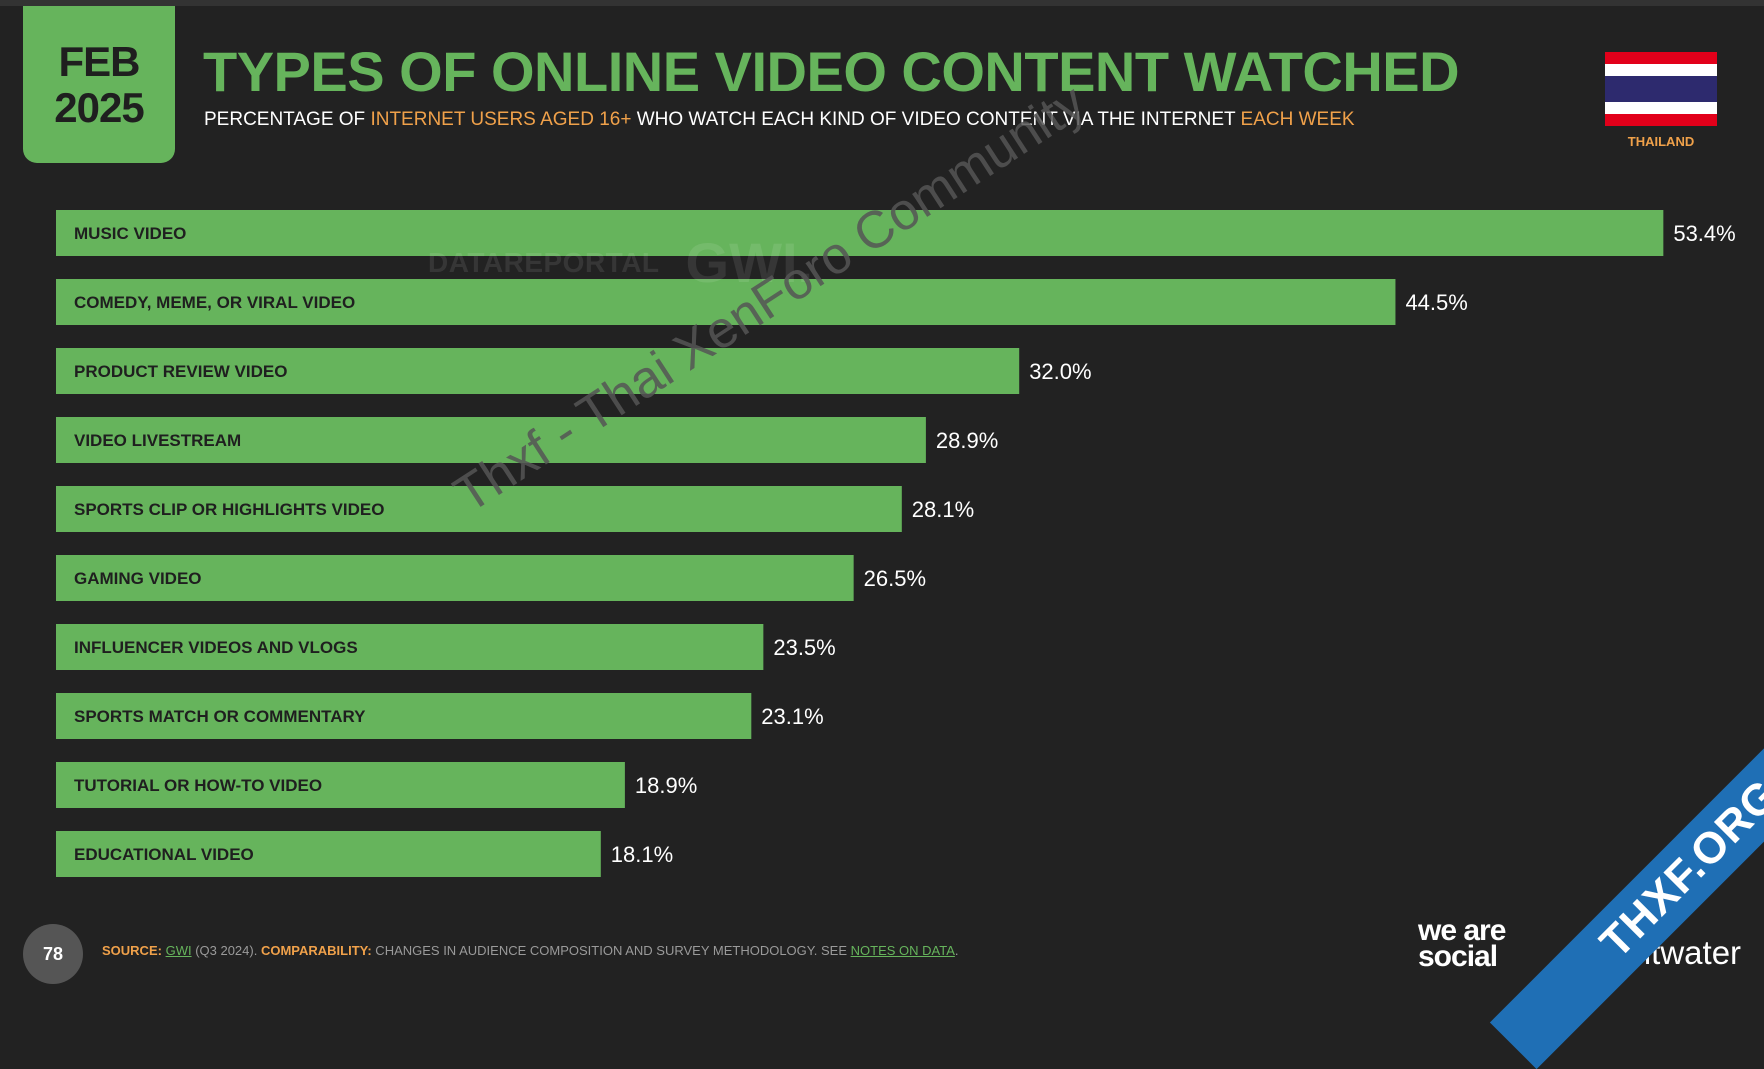 Image resolution: width=1764 pixels, height=1069 pixels. Describe the element at coordinates (804, 647) in the screenshot. I see `value-label: 23.5%` at that location.